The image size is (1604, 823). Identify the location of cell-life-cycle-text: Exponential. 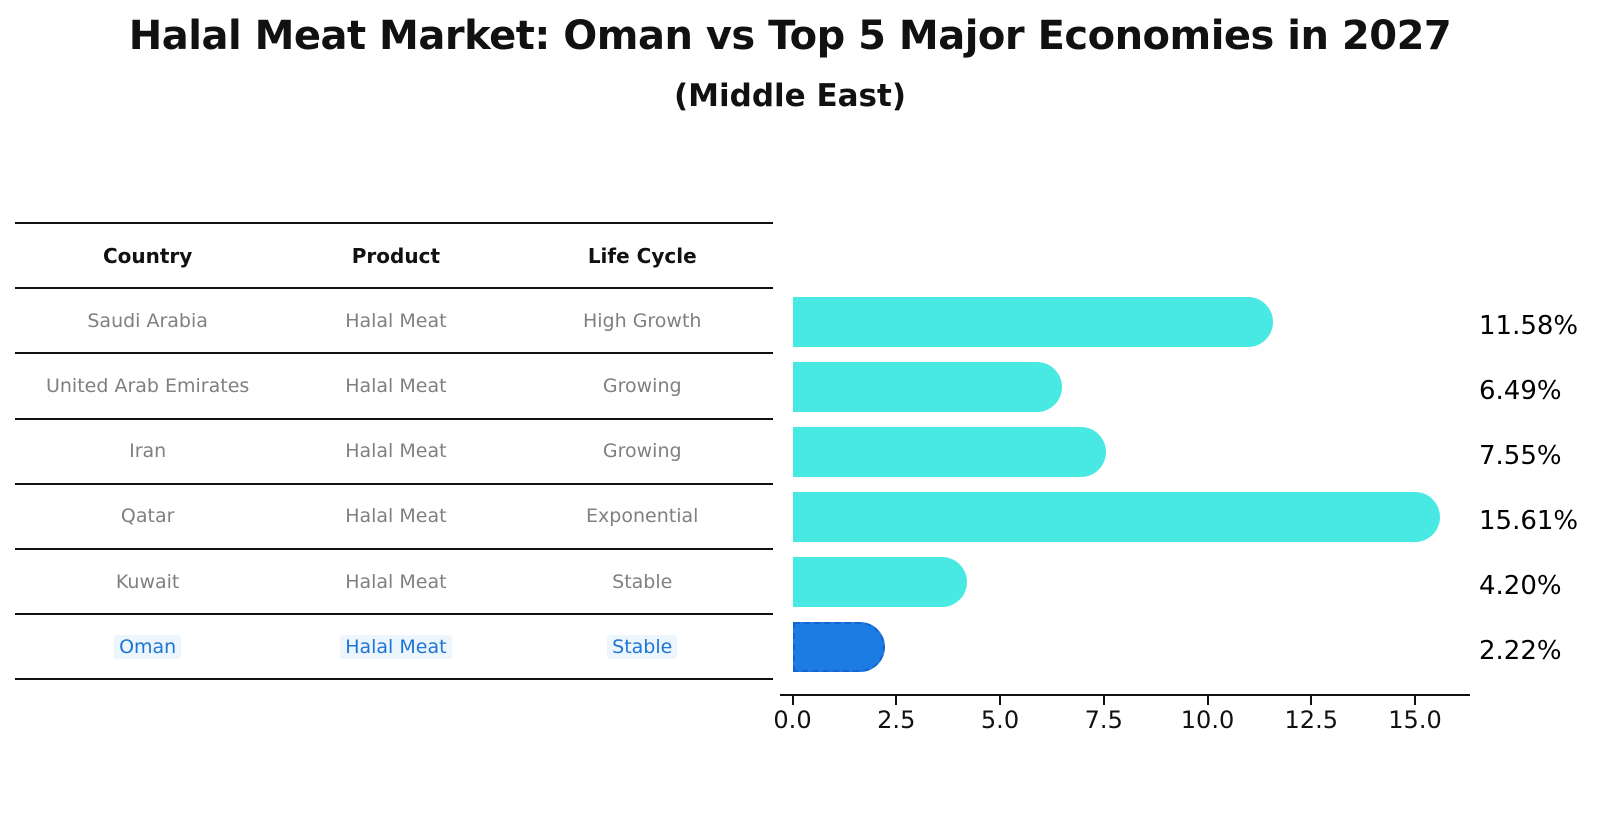
(642, 516).